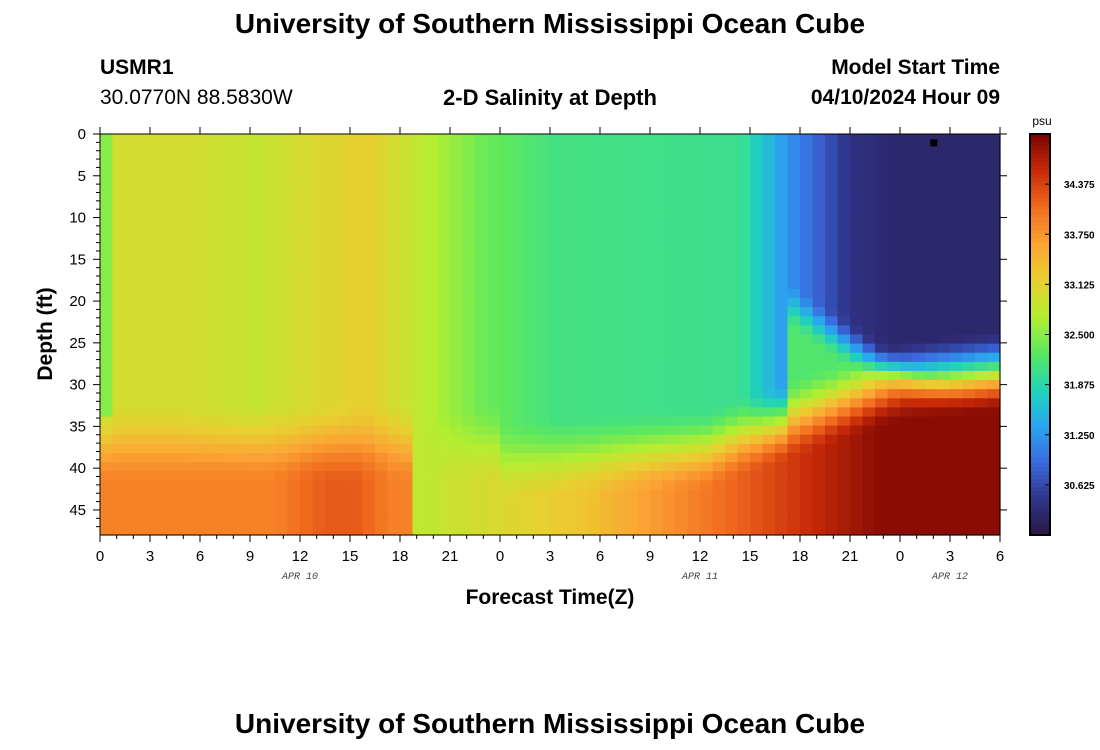  Describe the element at coordinates (200, 556) in the screenshot. I see `x-tick-label: 6` at that location.